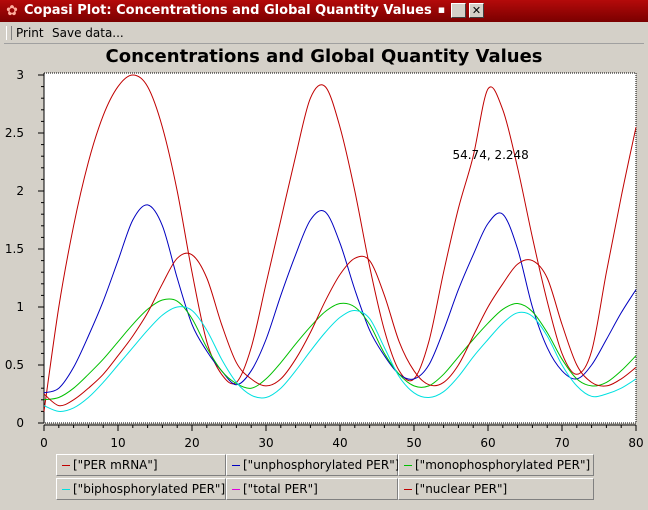 The width and height of the screenshot is (648, 510). I want to click on close-button: ✕, so click(476, 10).